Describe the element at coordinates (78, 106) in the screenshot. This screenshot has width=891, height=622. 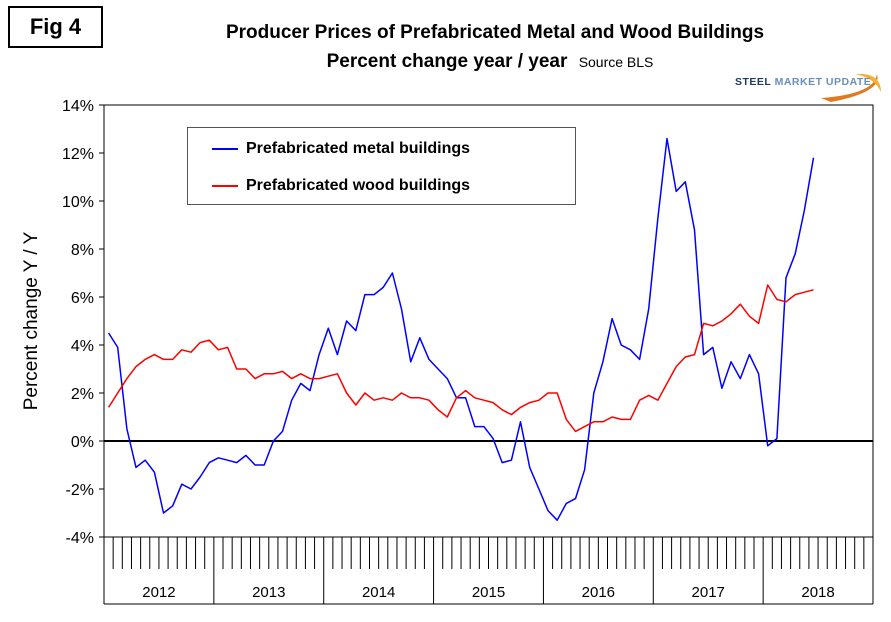
I see `y-tick-label: 14%` at that location.